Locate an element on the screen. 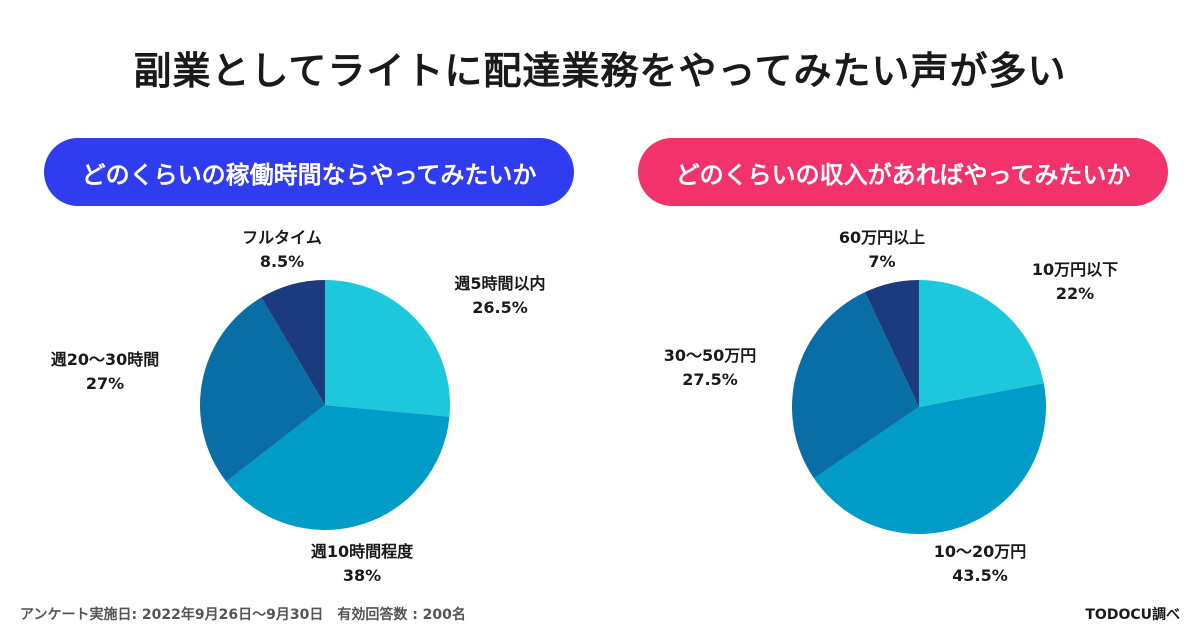 This screenshot has height=630, width=1200. right-label-60plus: 60万円以上 7% is located at coordinates (882, 250).